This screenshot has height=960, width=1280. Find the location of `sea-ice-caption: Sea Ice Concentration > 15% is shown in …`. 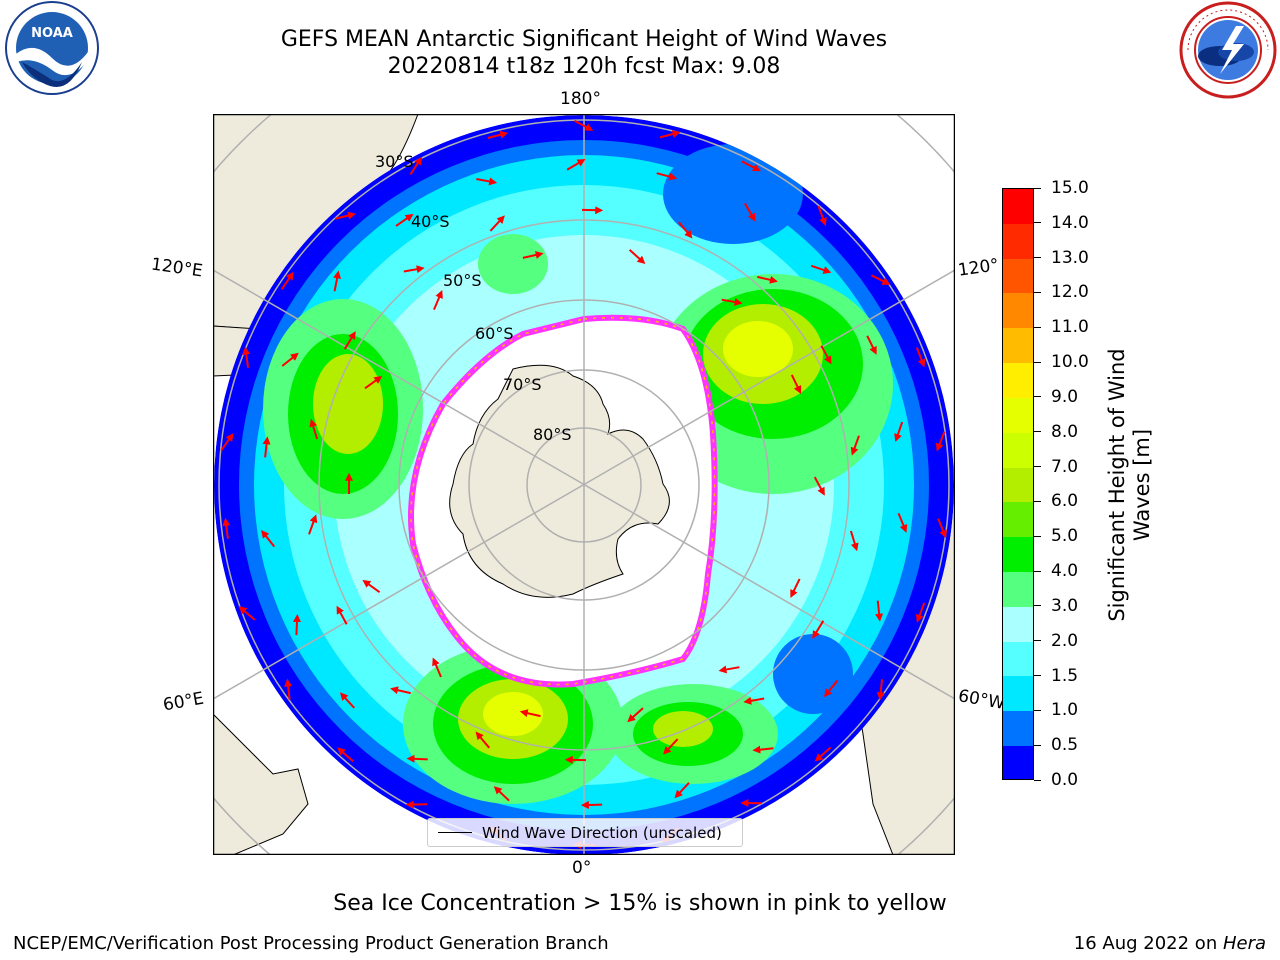

sea-ice-caption: Sea Ice Concentration > 15% is shown in … is located at coordinates (640, 903).